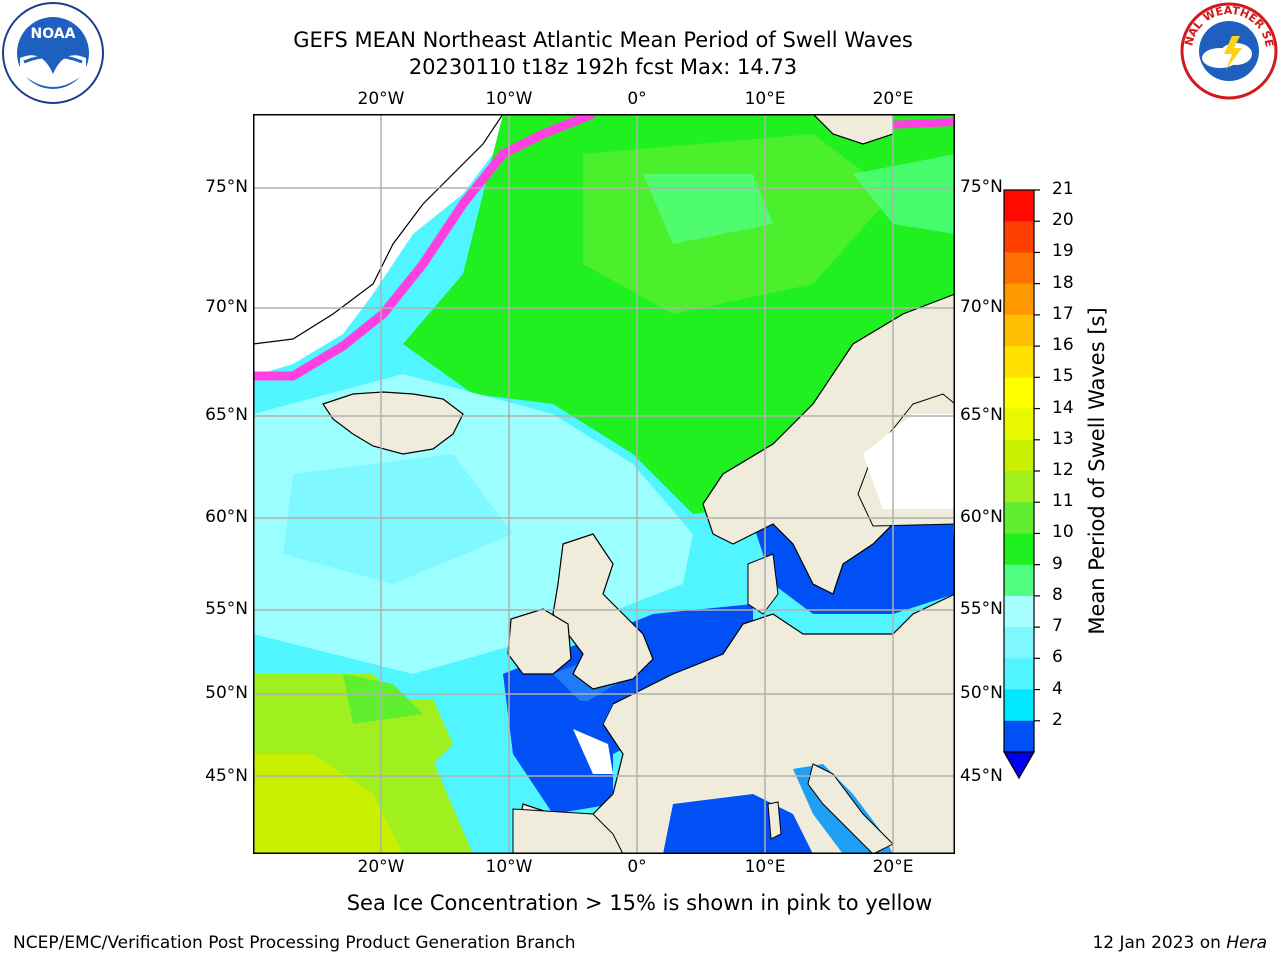 Image resolution: width=1280 pixels, height=960 pixels. Describe the element at coordinates (1063, 376) in the screenshot. I see `colorbar-tick-label: 15` at that location.